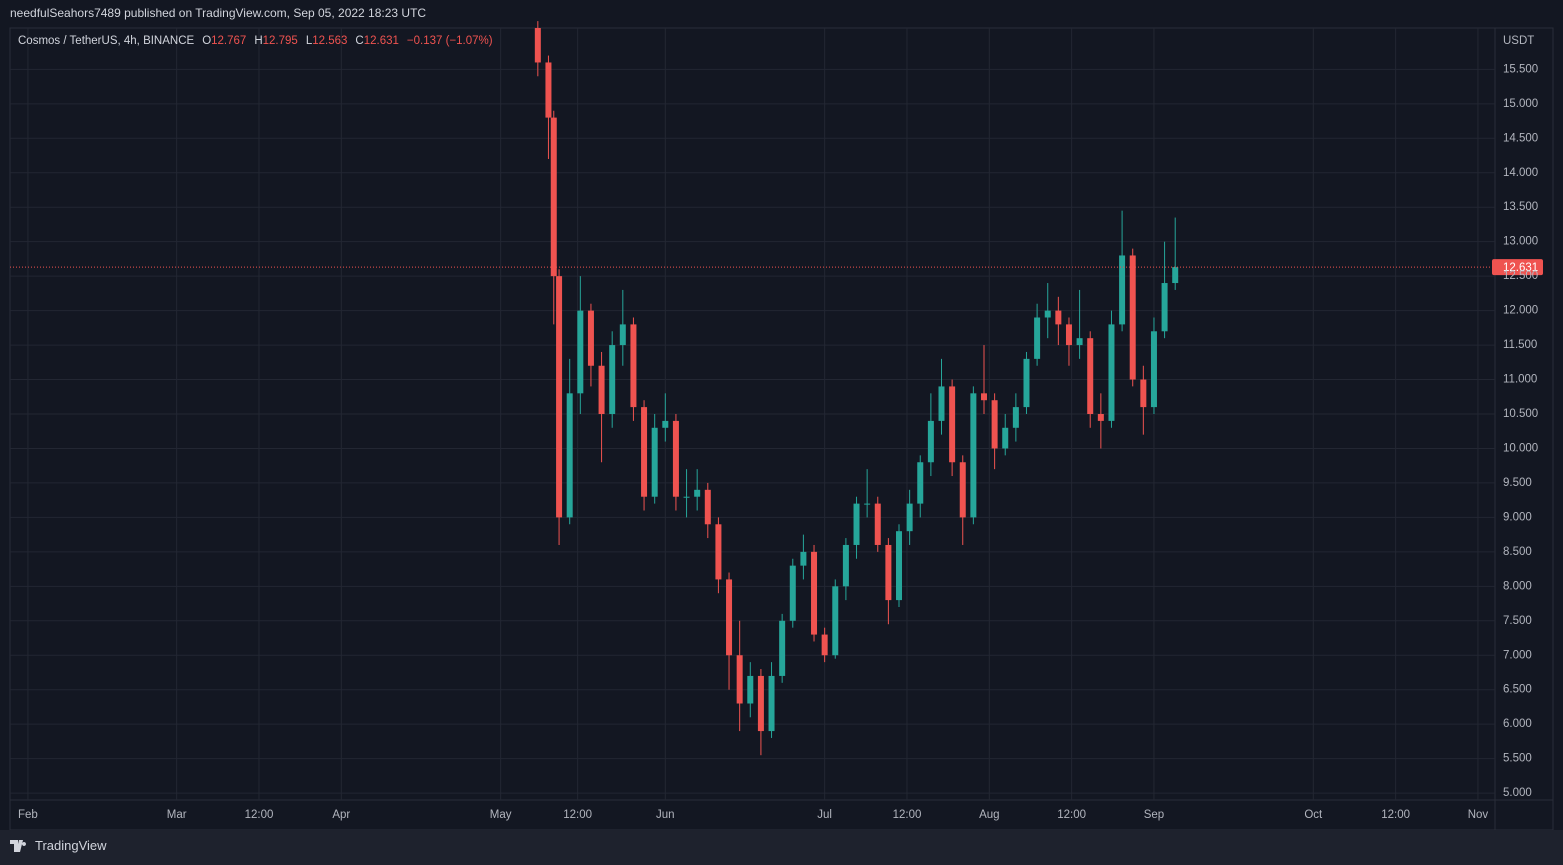  Describe the element at coordinates (1154, 815) in the screenshot. I see `x-tick-label: Sep` at that location.